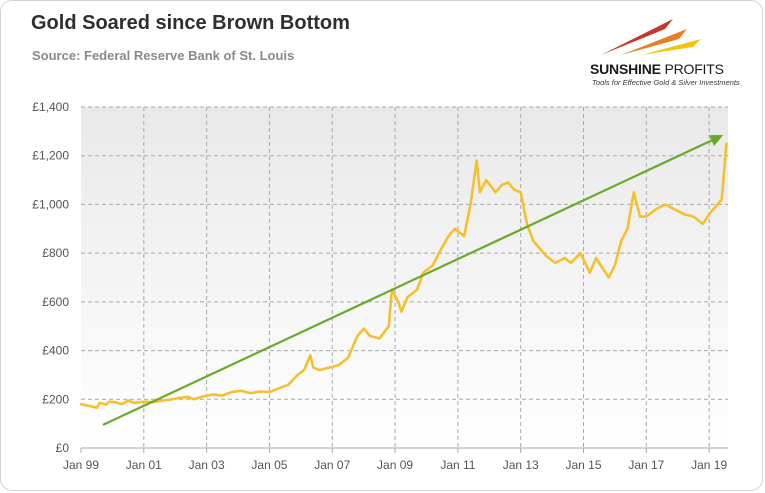 This screenshot has height=493, width=765. Describe the element at coordinates (190, 23) in the screenshot. I see `chart-title: Gold Soared since Brown Bottom` at that location.